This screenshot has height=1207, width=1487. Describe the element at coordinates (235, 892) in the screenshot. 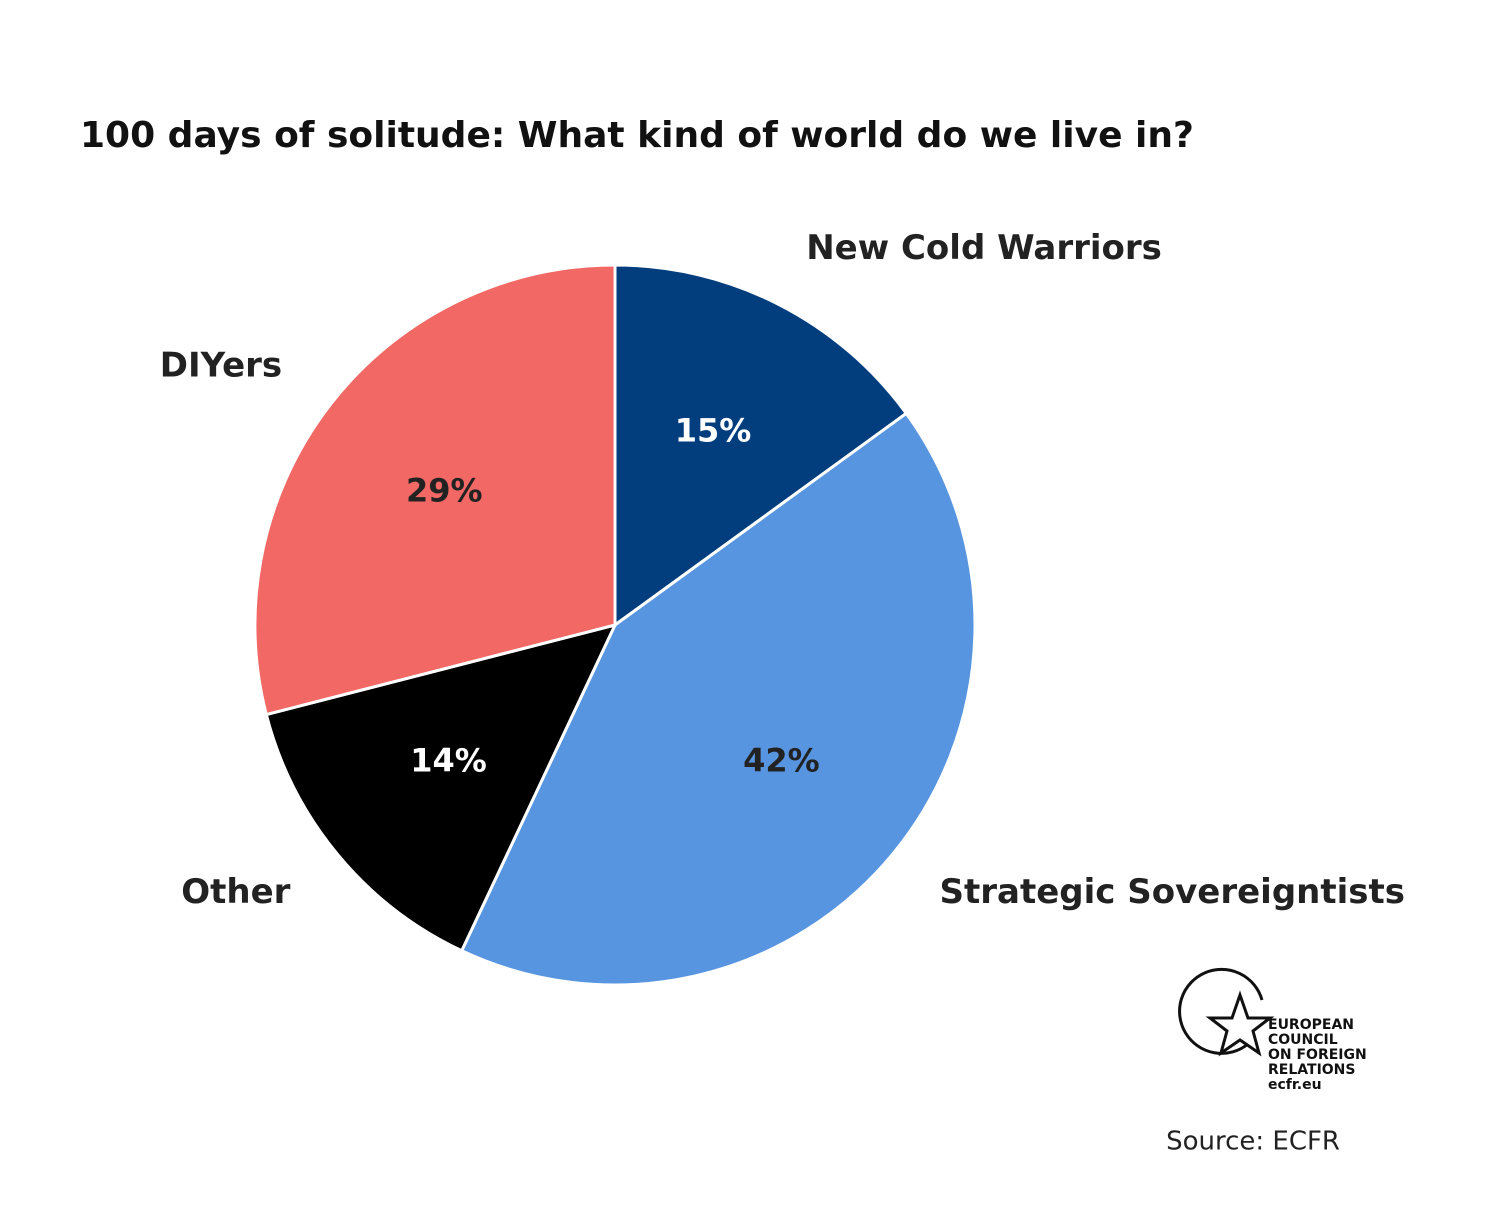

I see `category-label: Other` at that location.